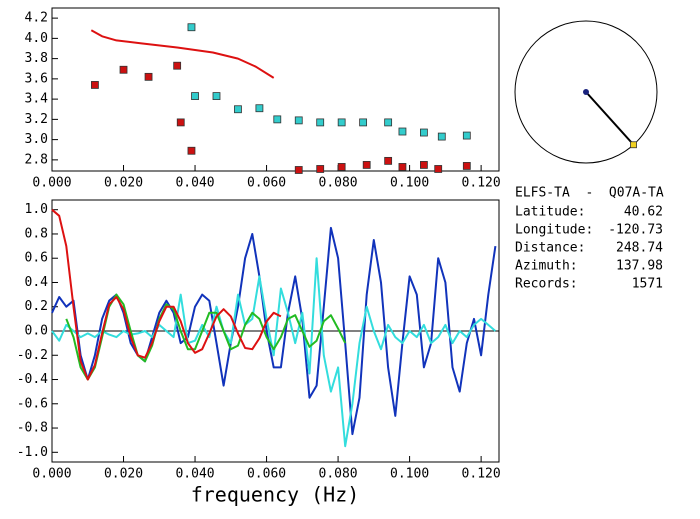  I want to click on y-tick-label: 0.0, so click(36, 331).